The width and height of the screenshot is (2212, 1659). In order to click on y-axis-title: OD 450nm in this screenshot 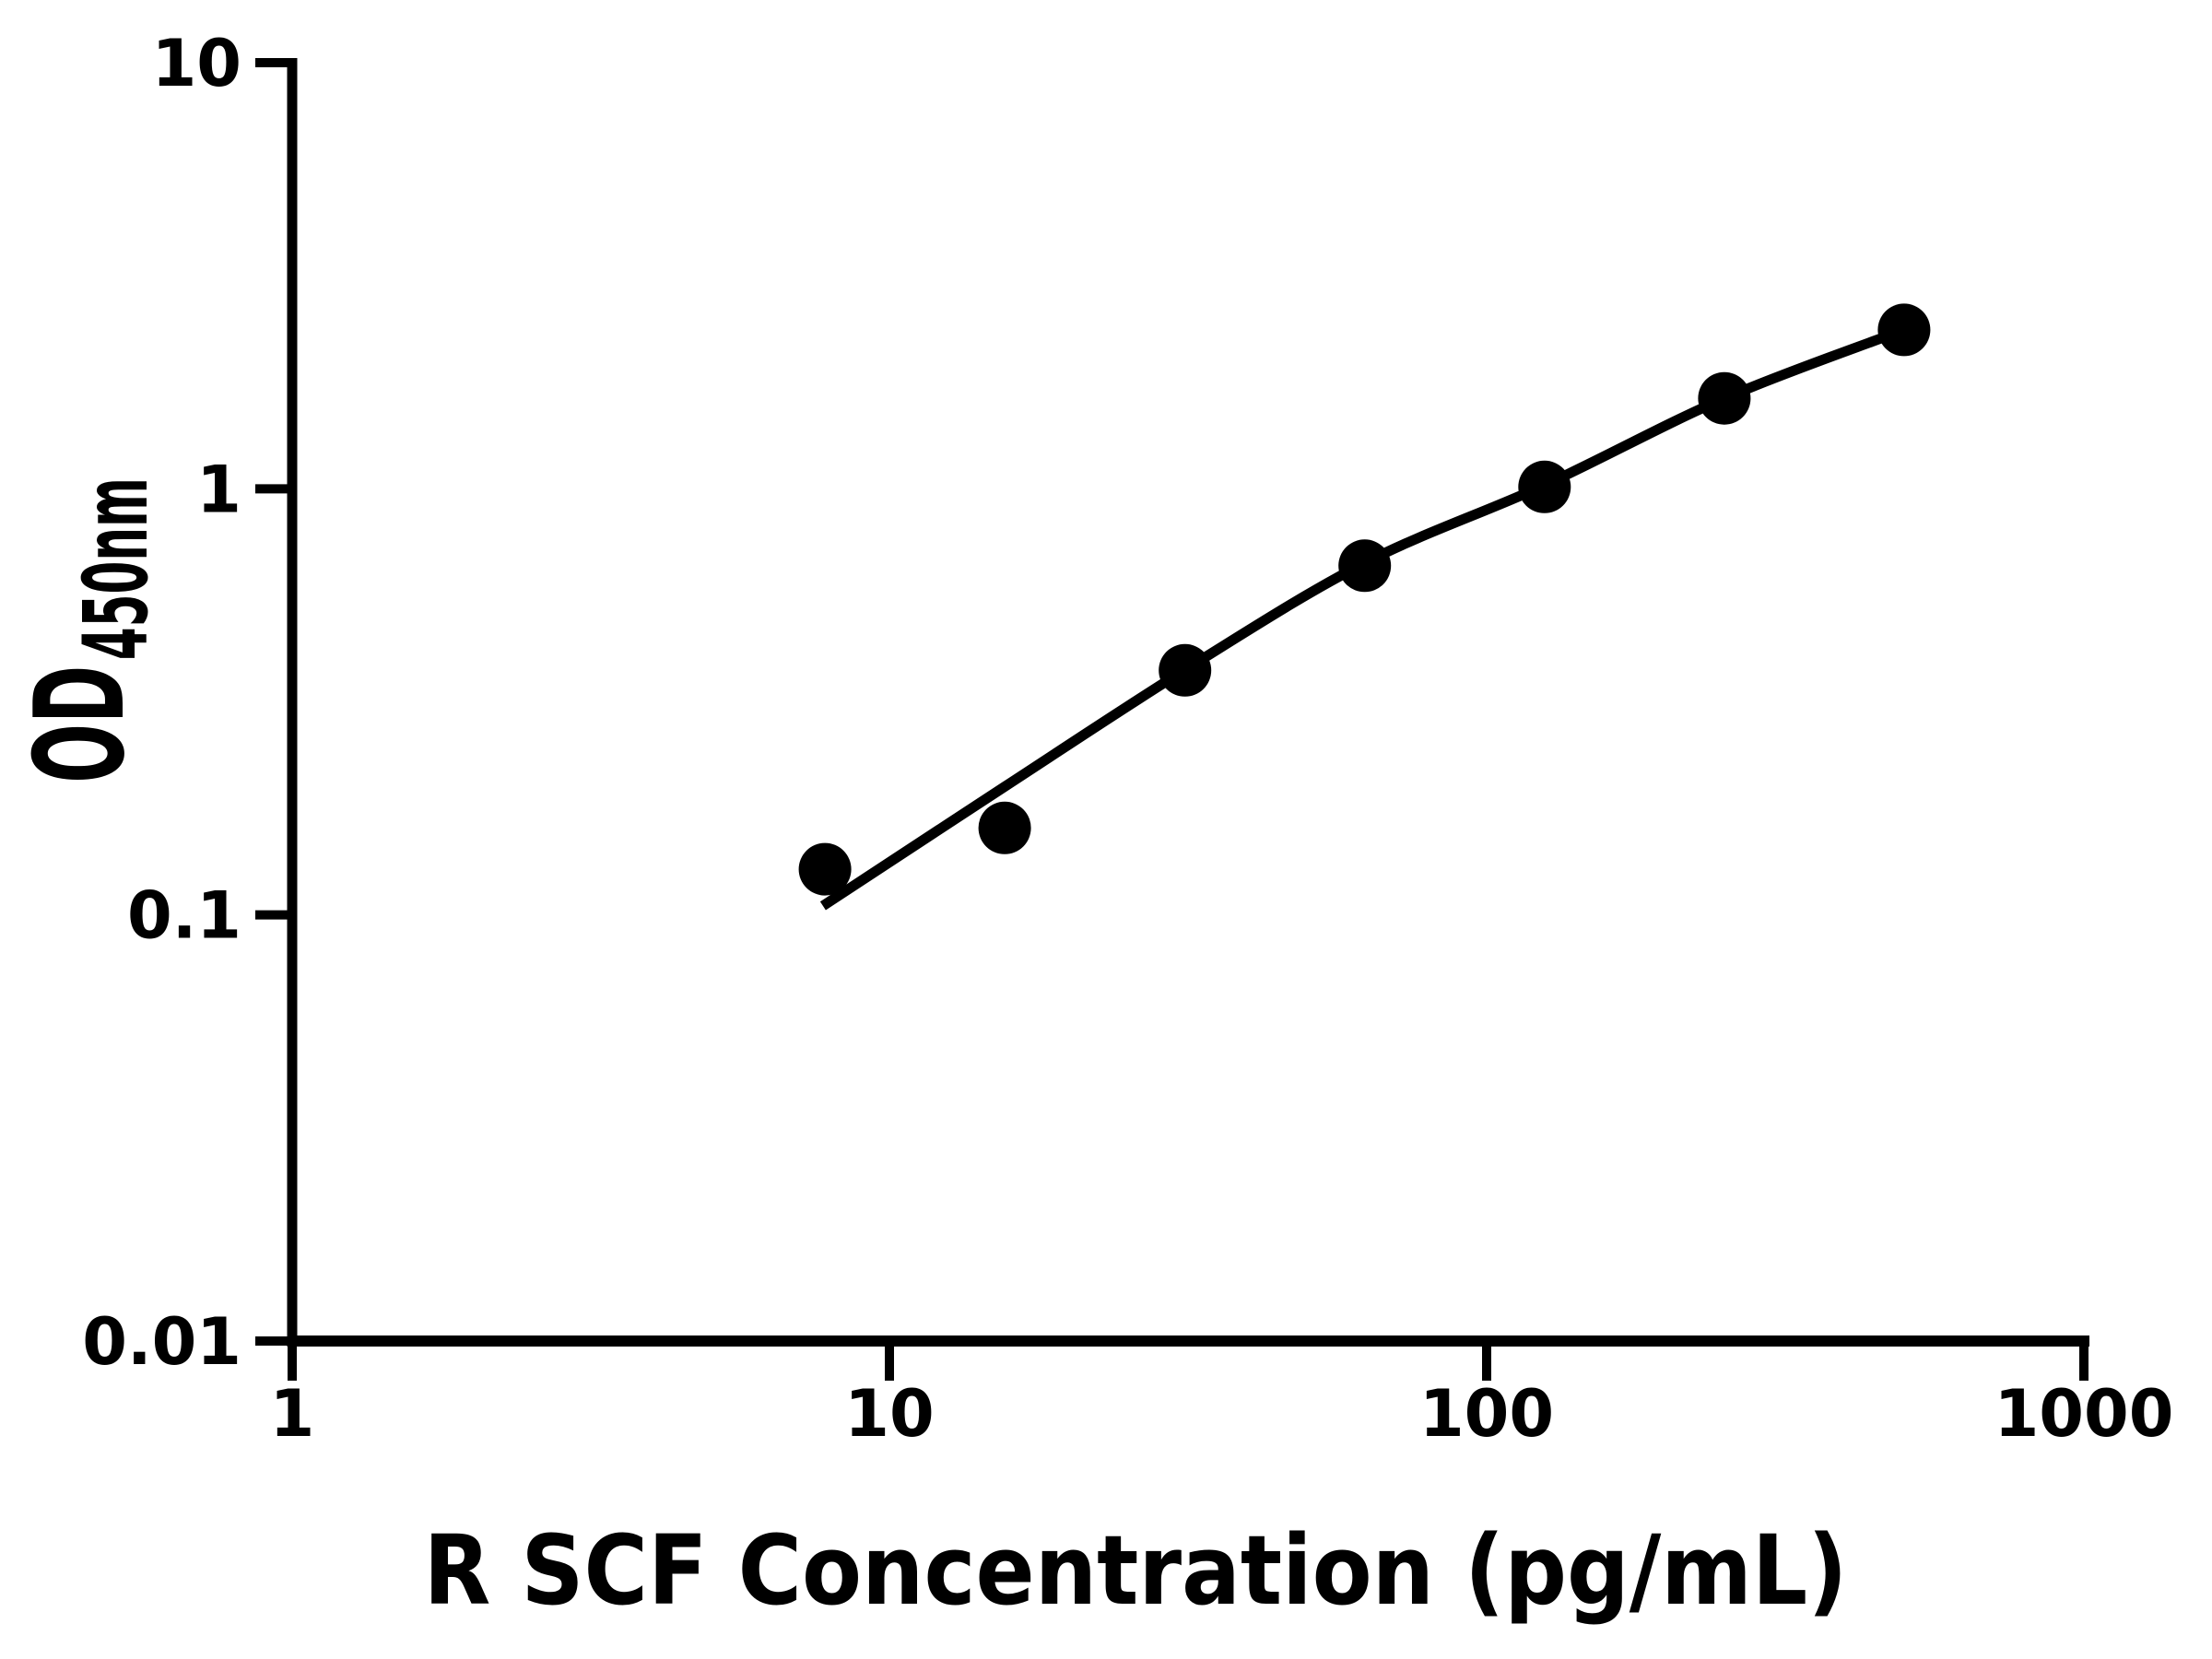, I will do `click(88, 630)`.